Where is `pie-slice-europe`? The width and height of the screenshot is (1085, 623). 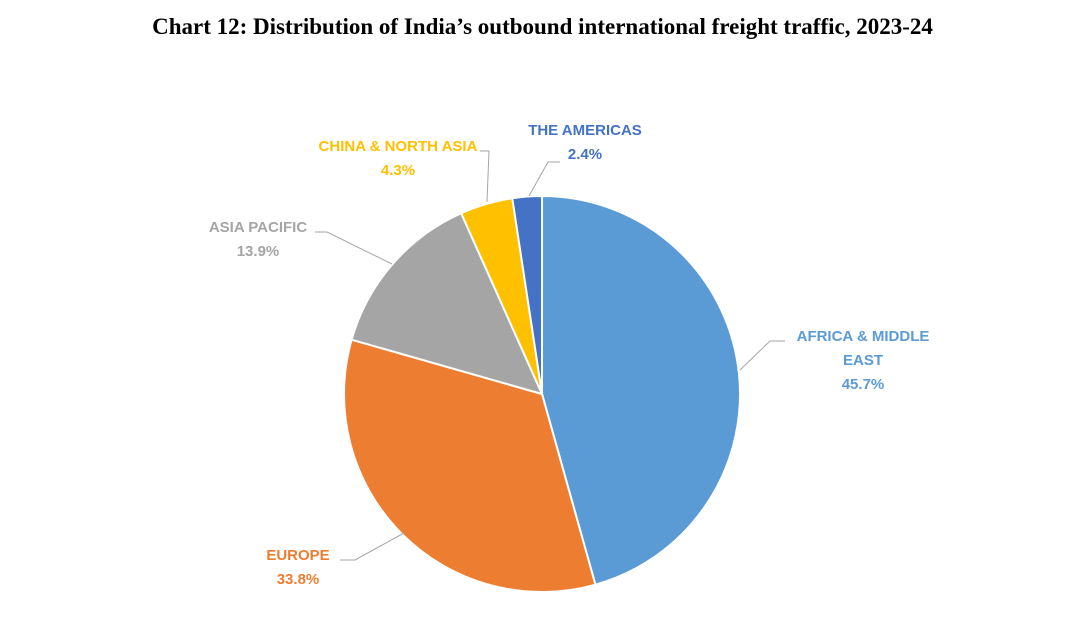
pie-slice-europe is located at coordinates (470, 465).